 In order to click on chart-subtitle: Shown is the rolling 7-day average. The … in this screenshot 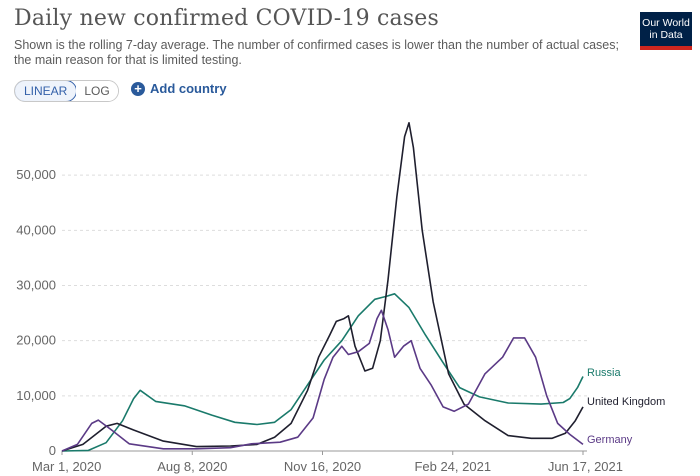, I will do `click(316, 52)`.